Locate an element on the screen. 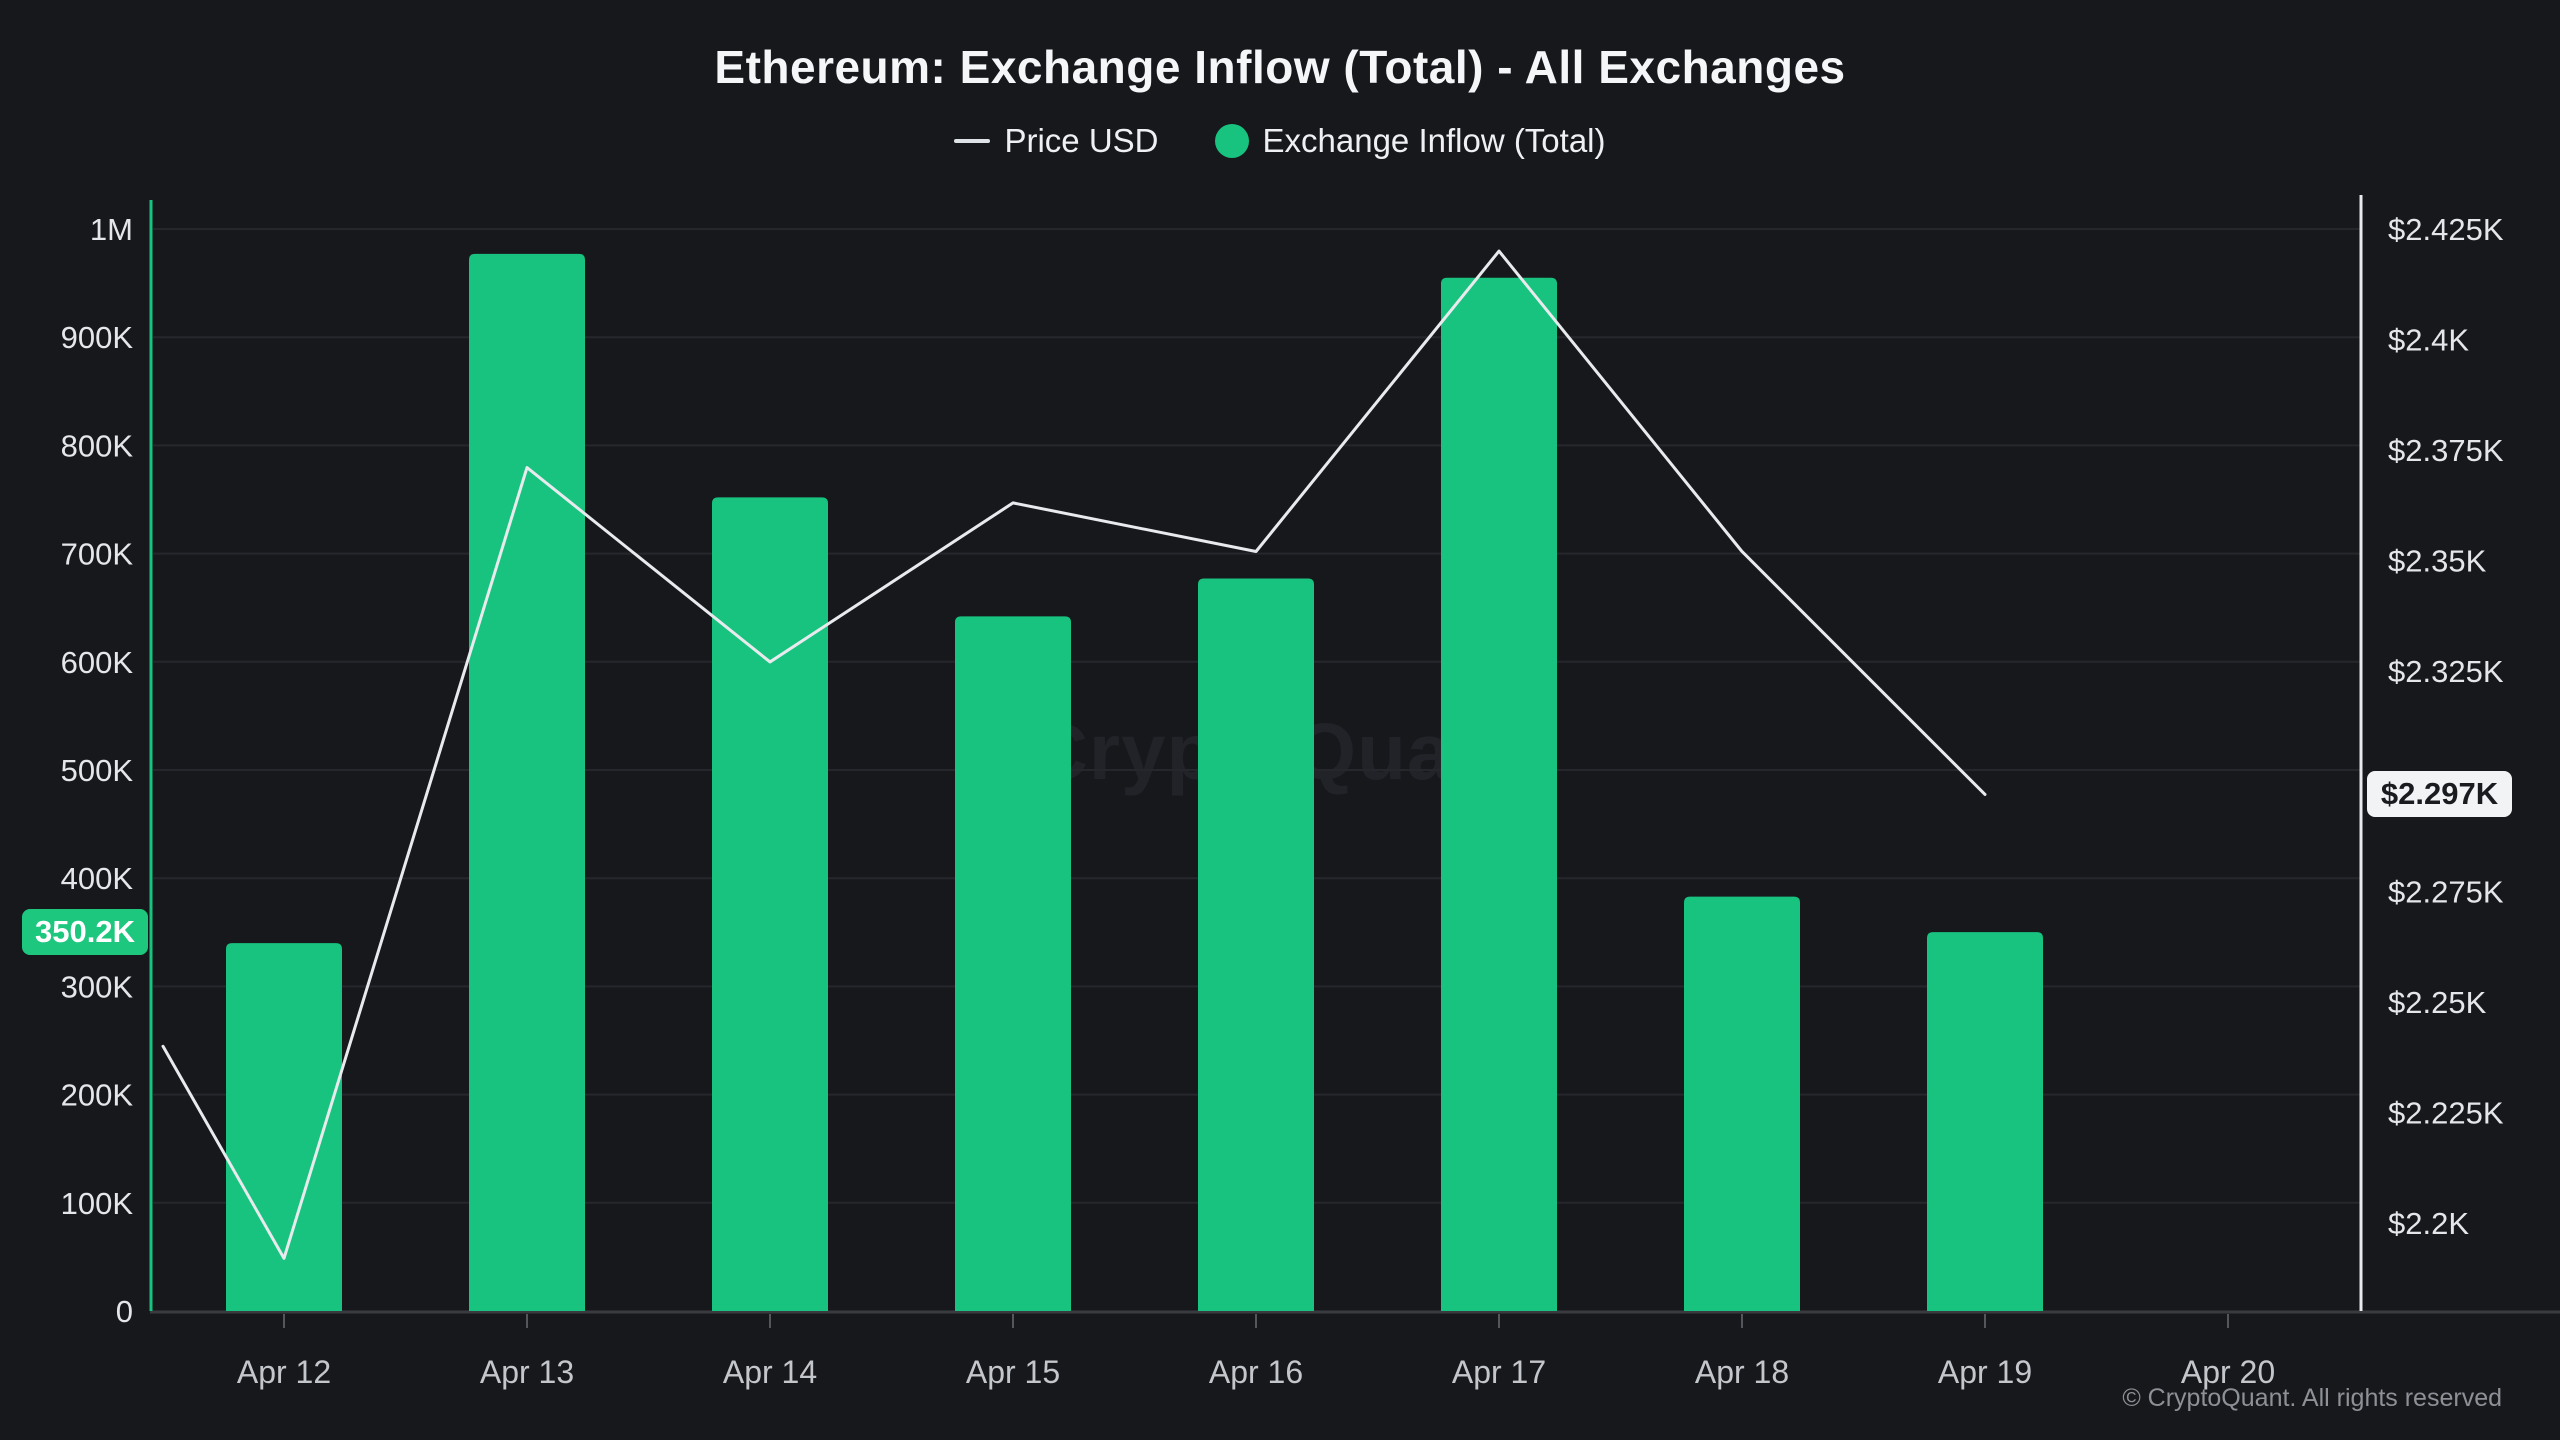  right-axis-label: $2.375K is located at coordinates (2446, 450).